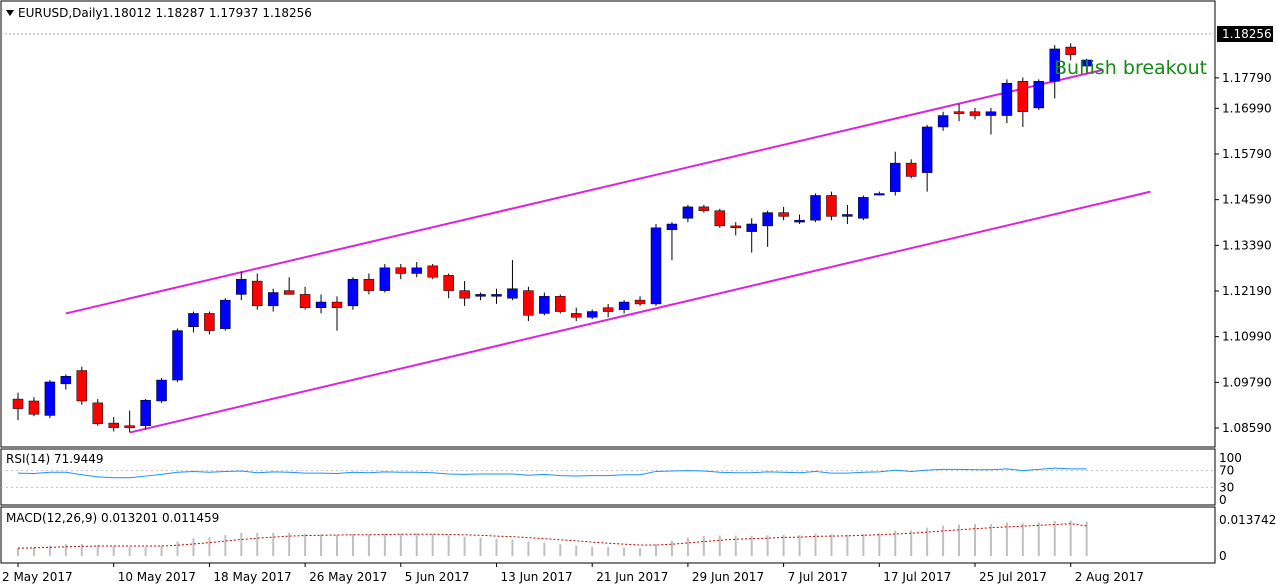 Image resolution: width=1276 pixels, height=588 pixels. I want to click on price-tick-label: 1.12190, so click(1247, 291).